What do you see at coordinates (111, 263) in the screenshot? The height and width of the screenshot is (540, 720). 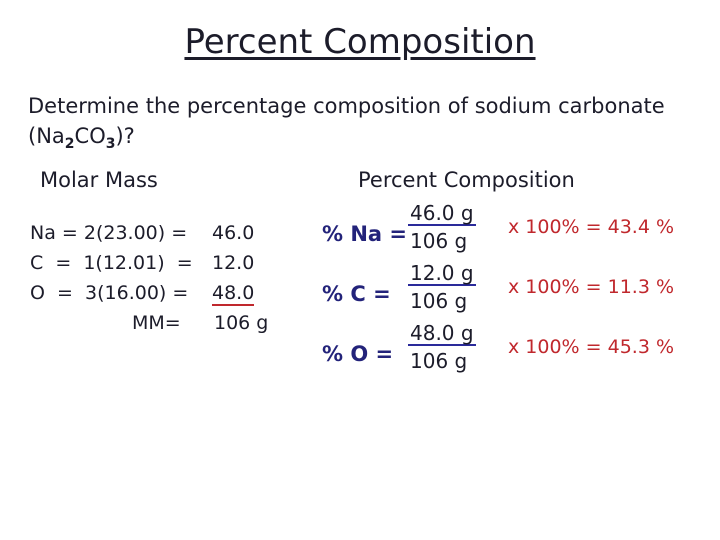 I see `mm-expression: C = 1(12.01) =` at bounding box center [111, 263].